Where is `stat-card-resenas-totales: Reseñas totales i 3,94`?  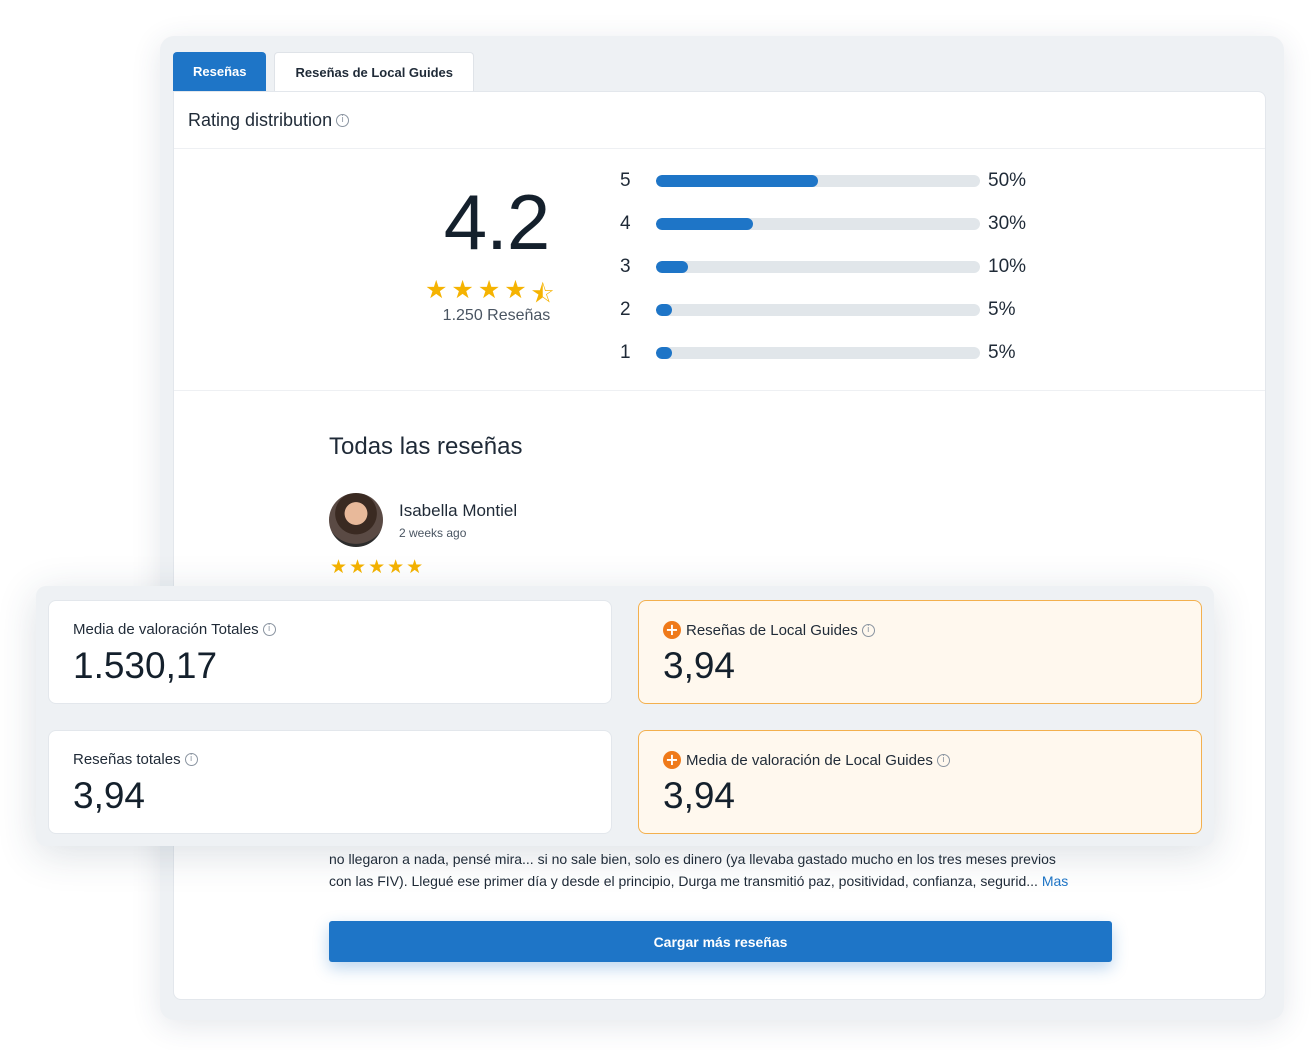
stat-card-resenas-totales: Reseñas totales i 3,94 is located at coordinates (330, 782).